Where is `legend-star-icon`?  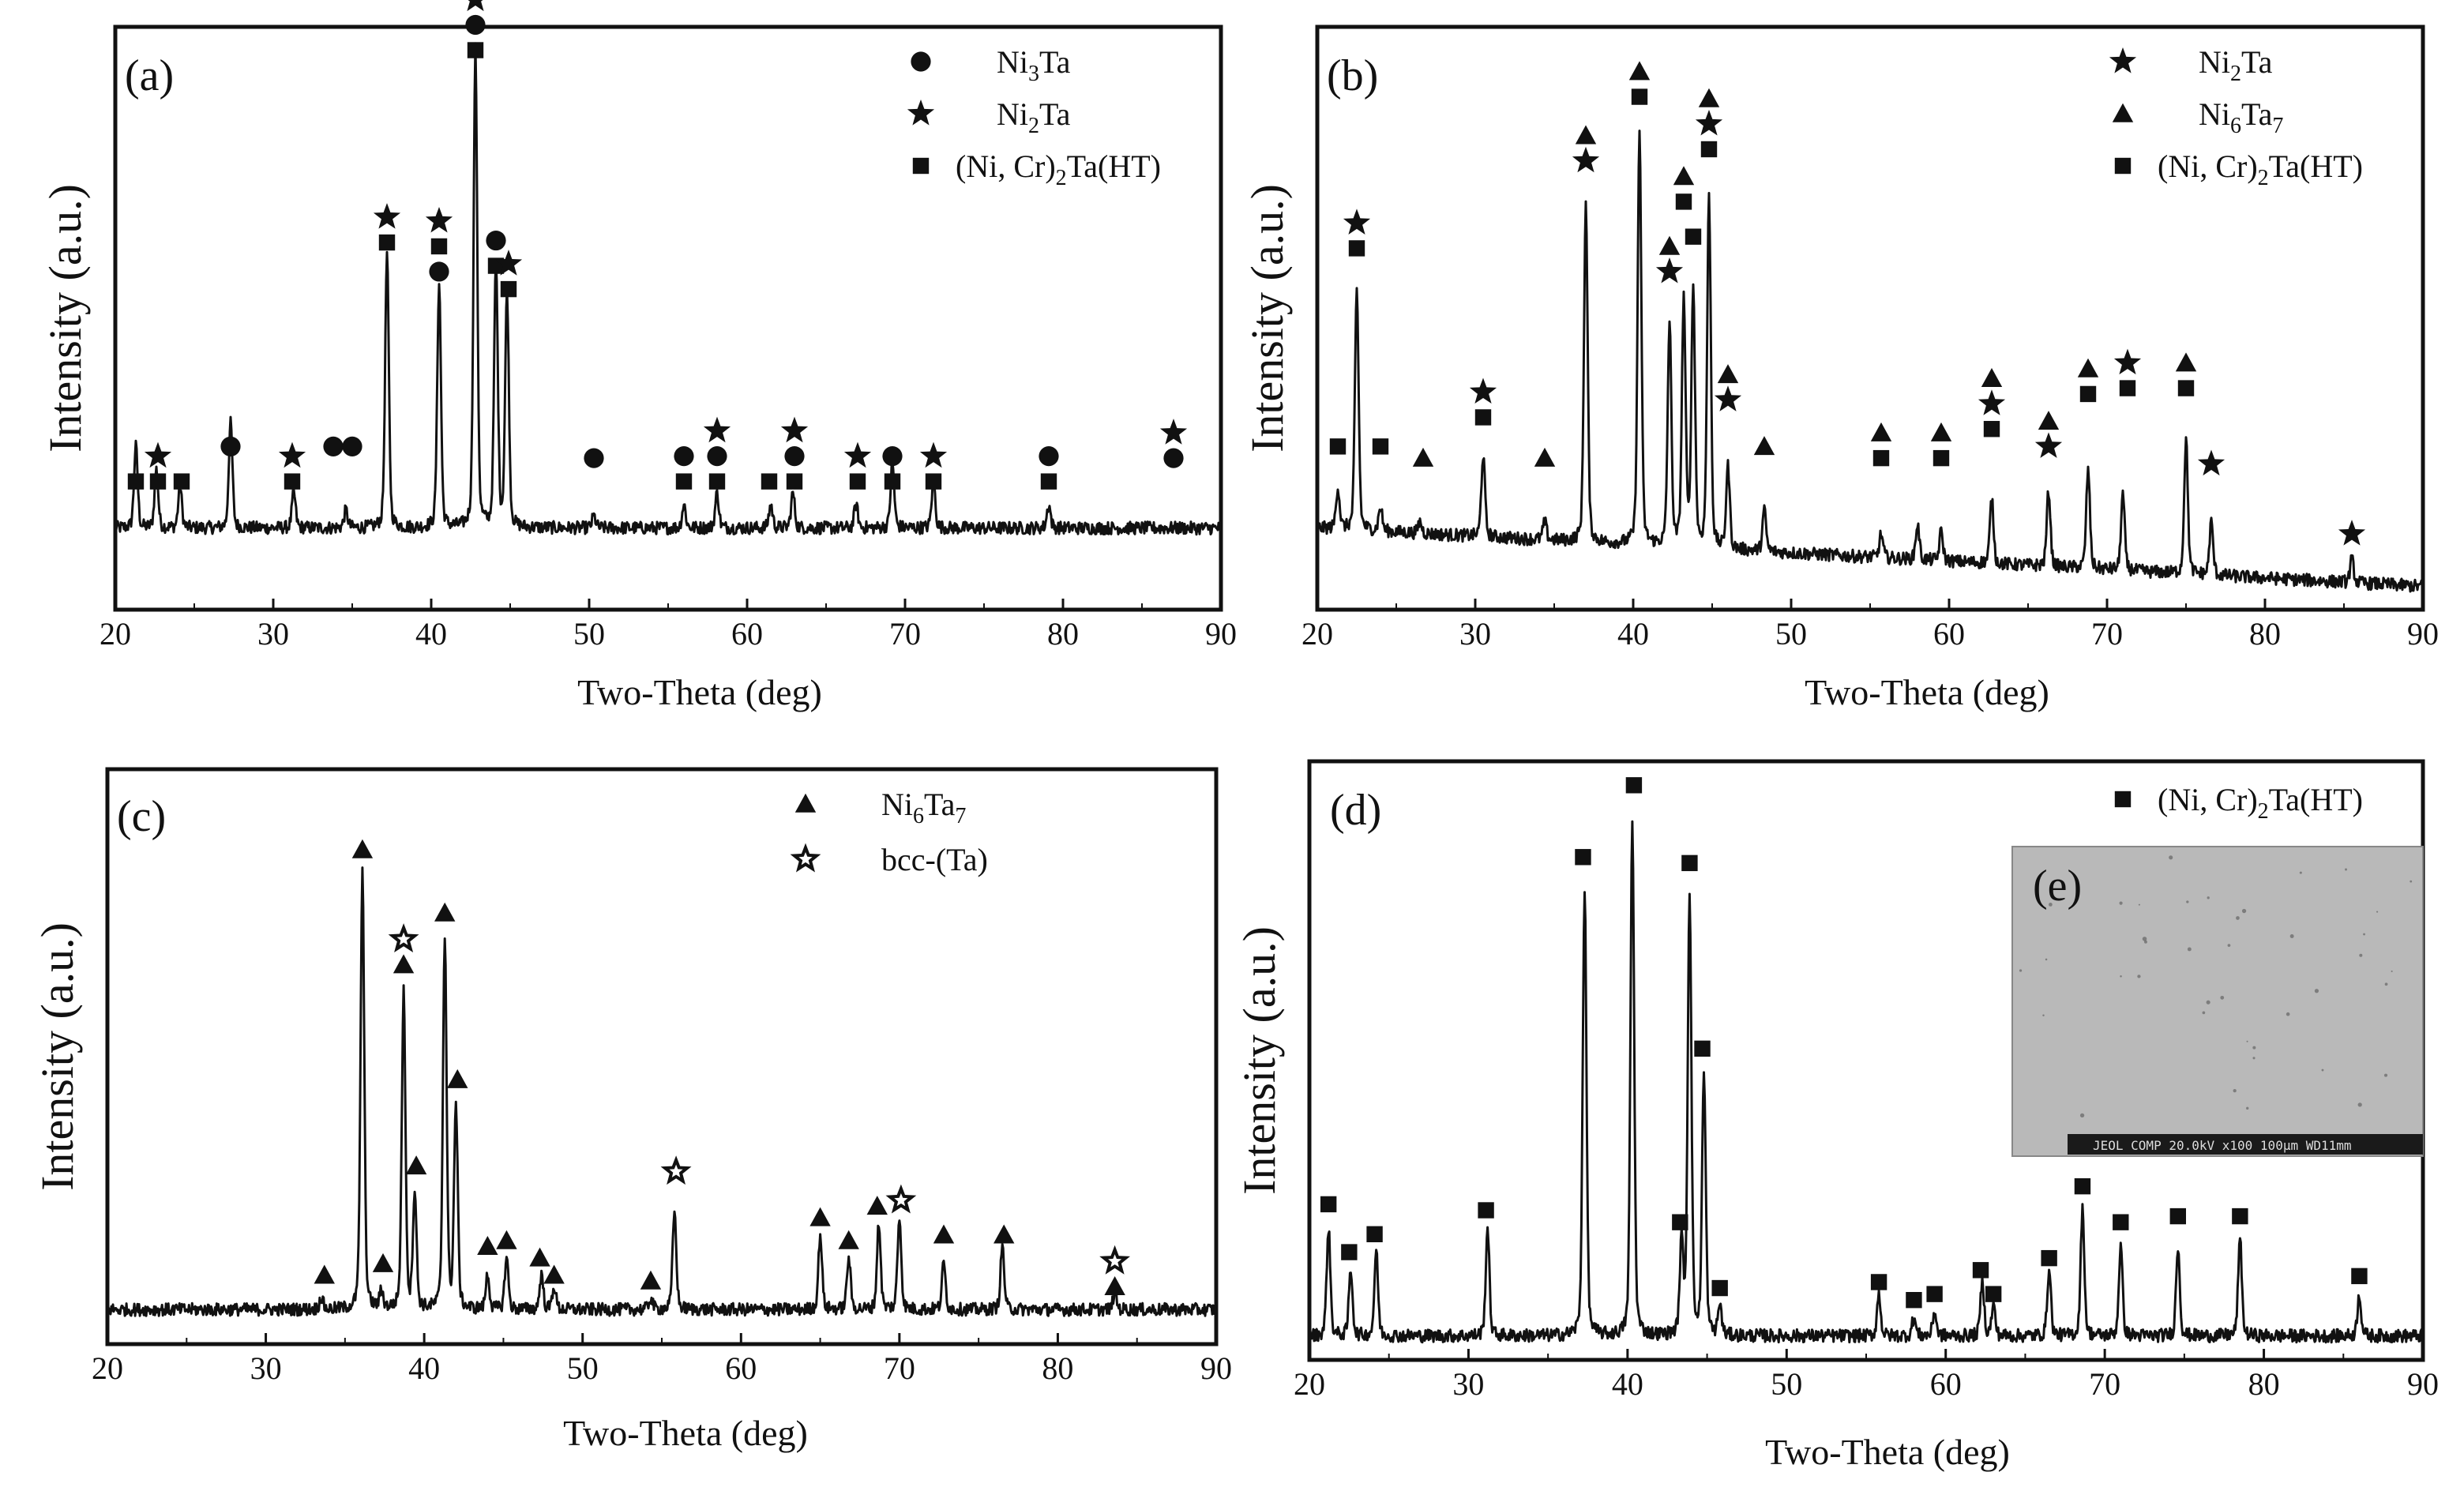
legend-star-icon is located at coordinates (2123, 60).